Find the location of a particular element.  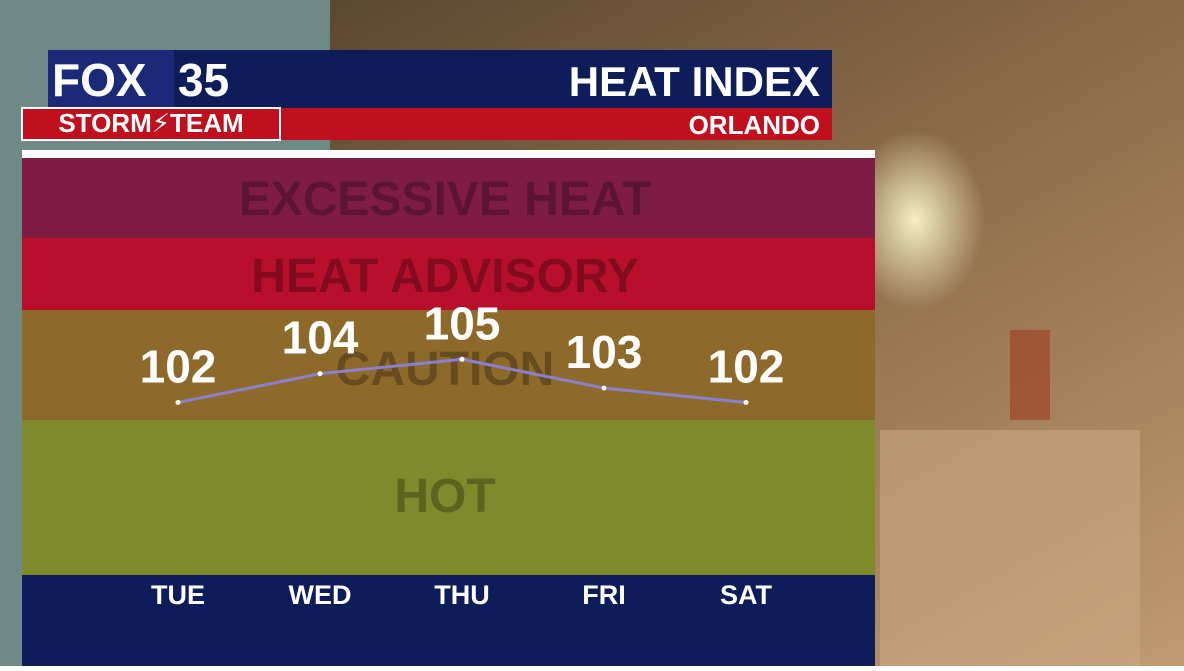

location-bar is located at coordinates (556, 124).